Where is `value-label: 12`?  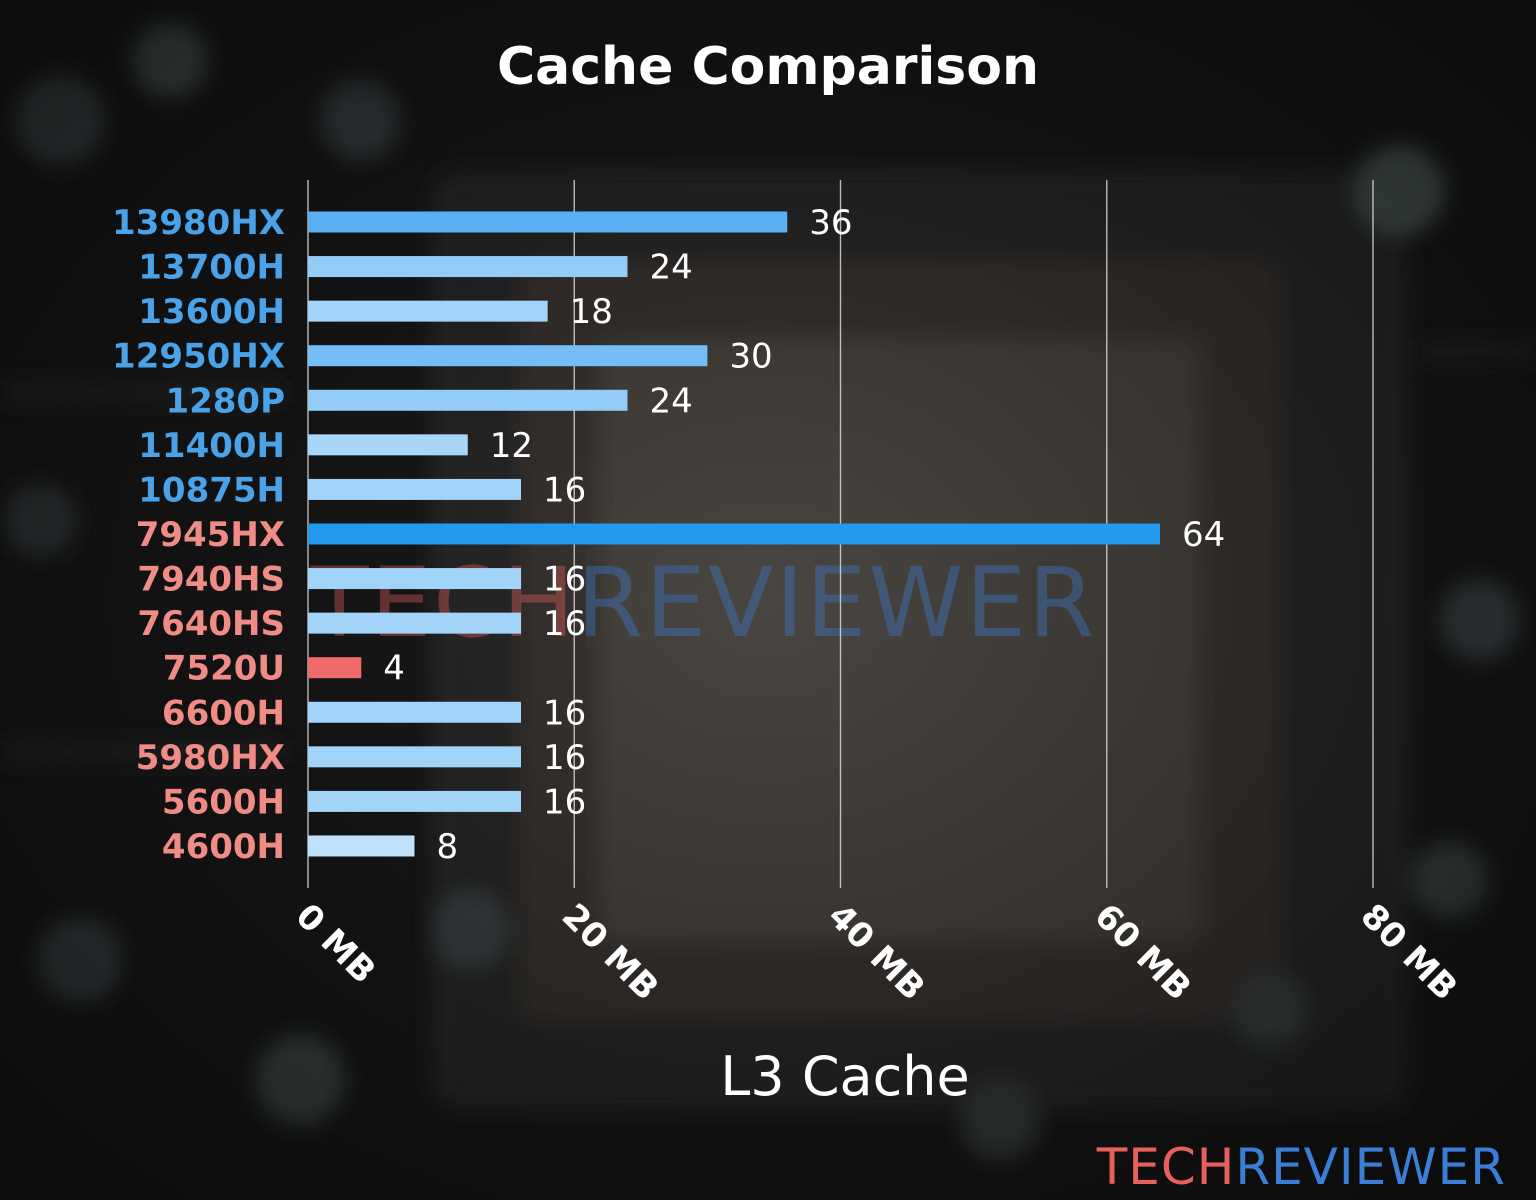
value-label: 12 is located at coordinates (511, 446).